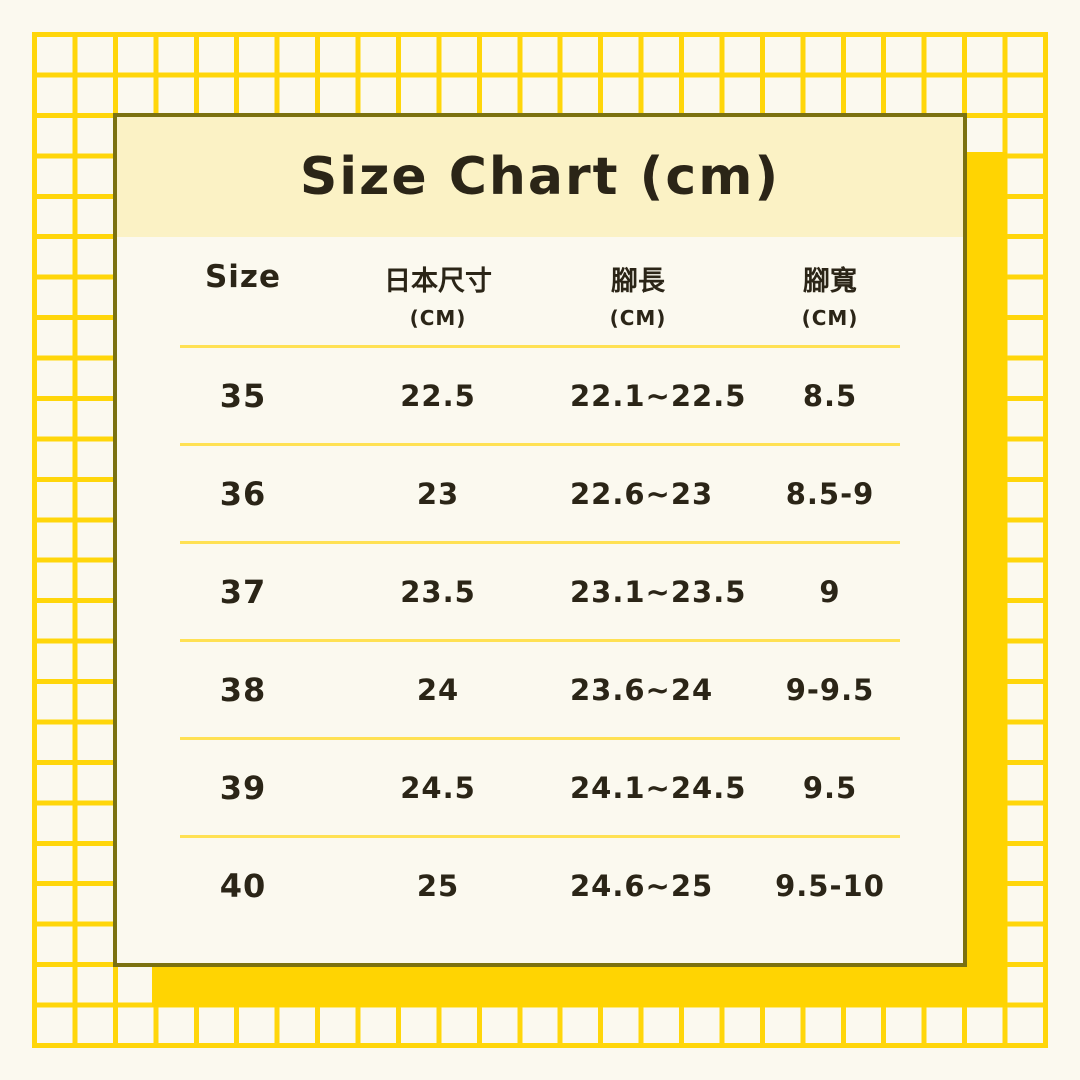 The height and width of the screenshot is (1080, 1080). I want to click on column-header-foot-width-unit: (CM), so click(830, 318).